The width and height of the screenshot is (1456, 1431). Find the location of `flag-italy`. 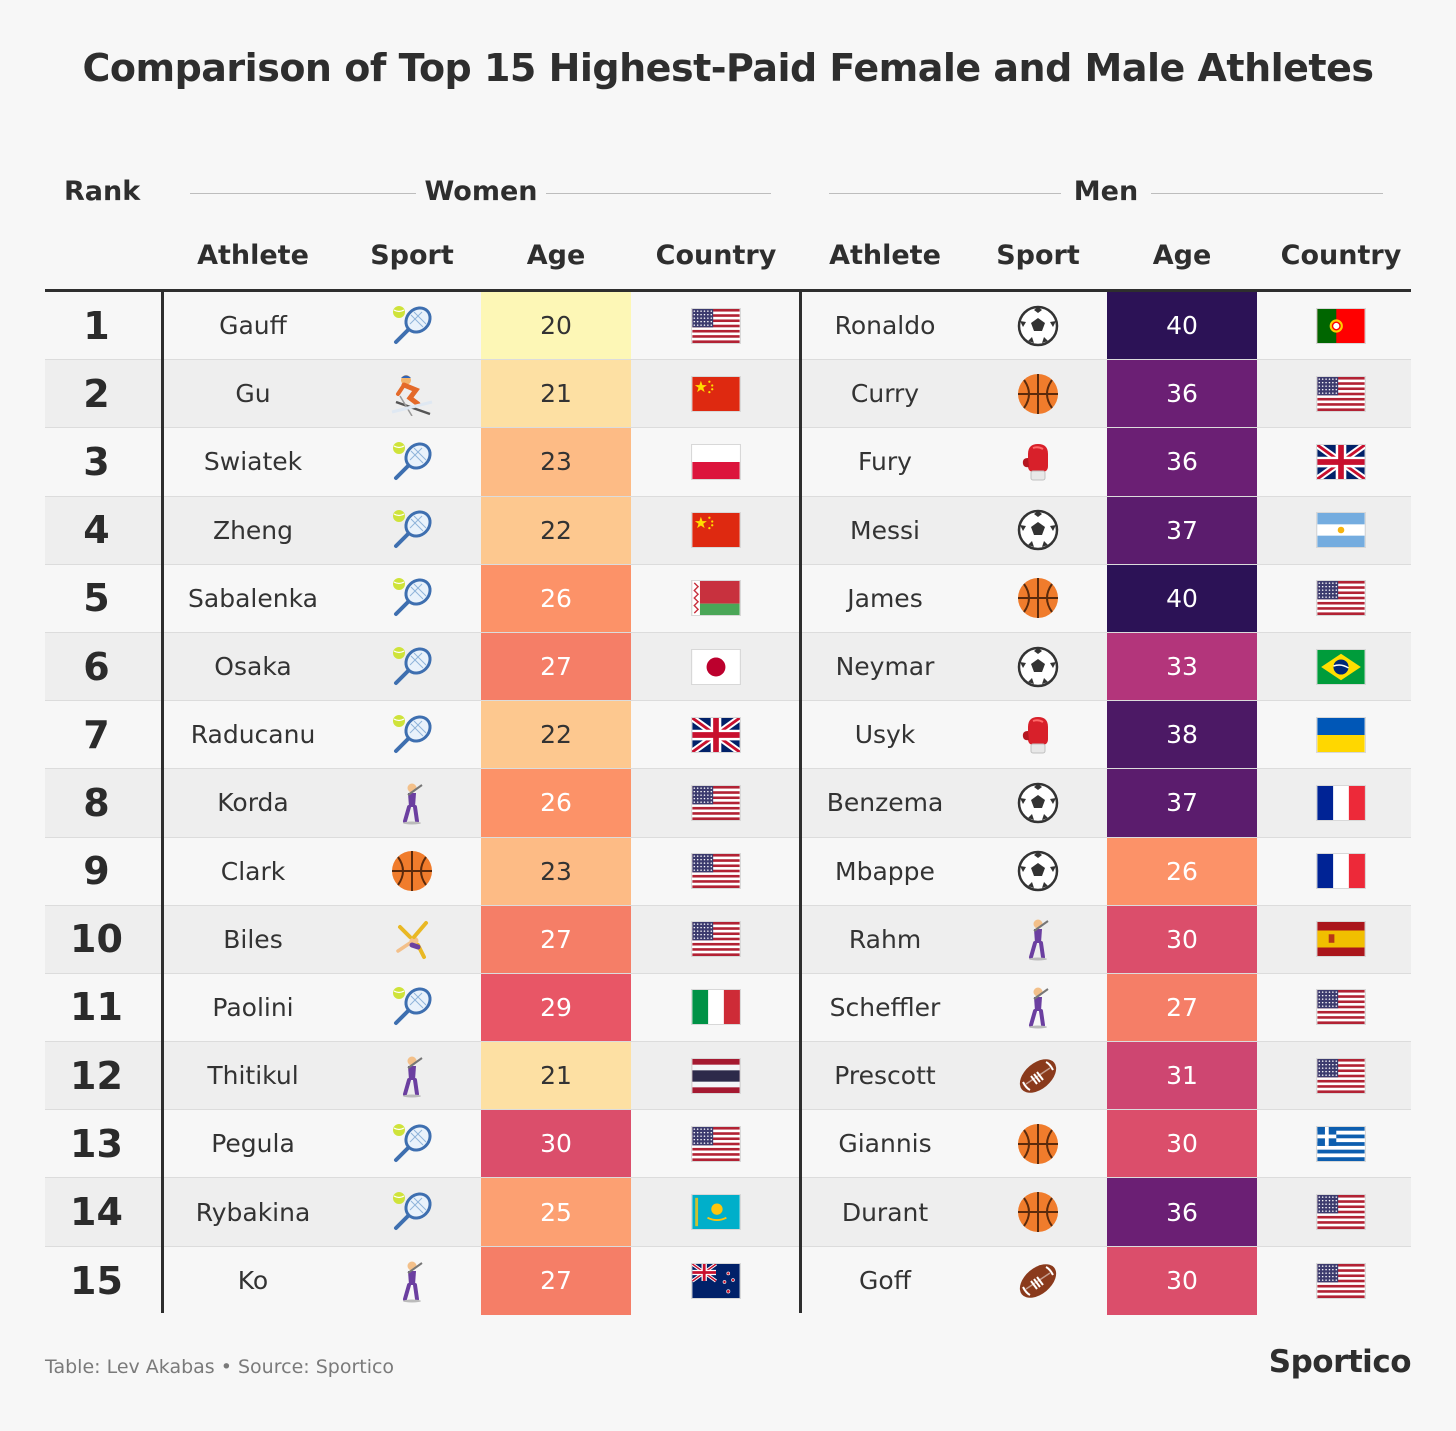

flag-italy is located at coordinates (716, 1007).